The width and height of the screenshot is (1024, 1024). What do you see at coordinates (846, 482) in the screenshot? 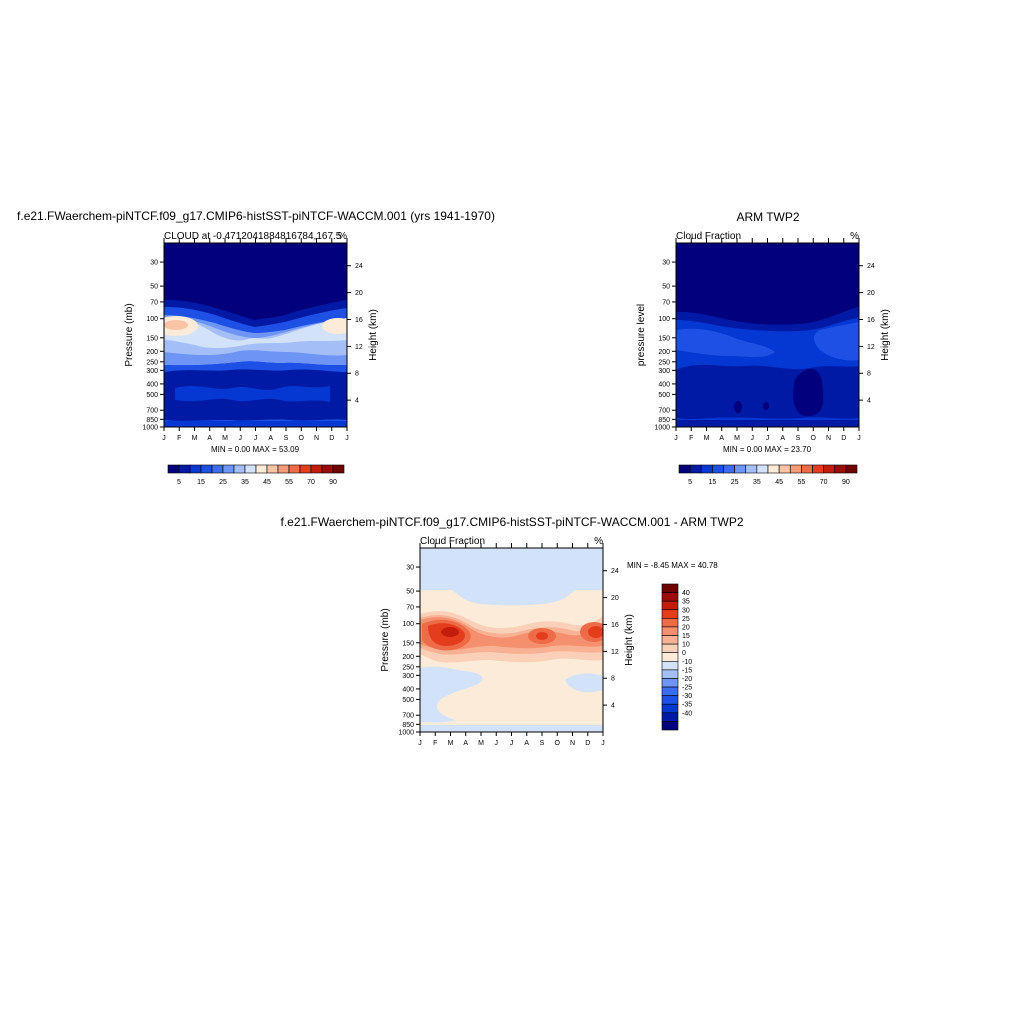
I see `colorbar-label: 90` at bounding box center [846, 482].